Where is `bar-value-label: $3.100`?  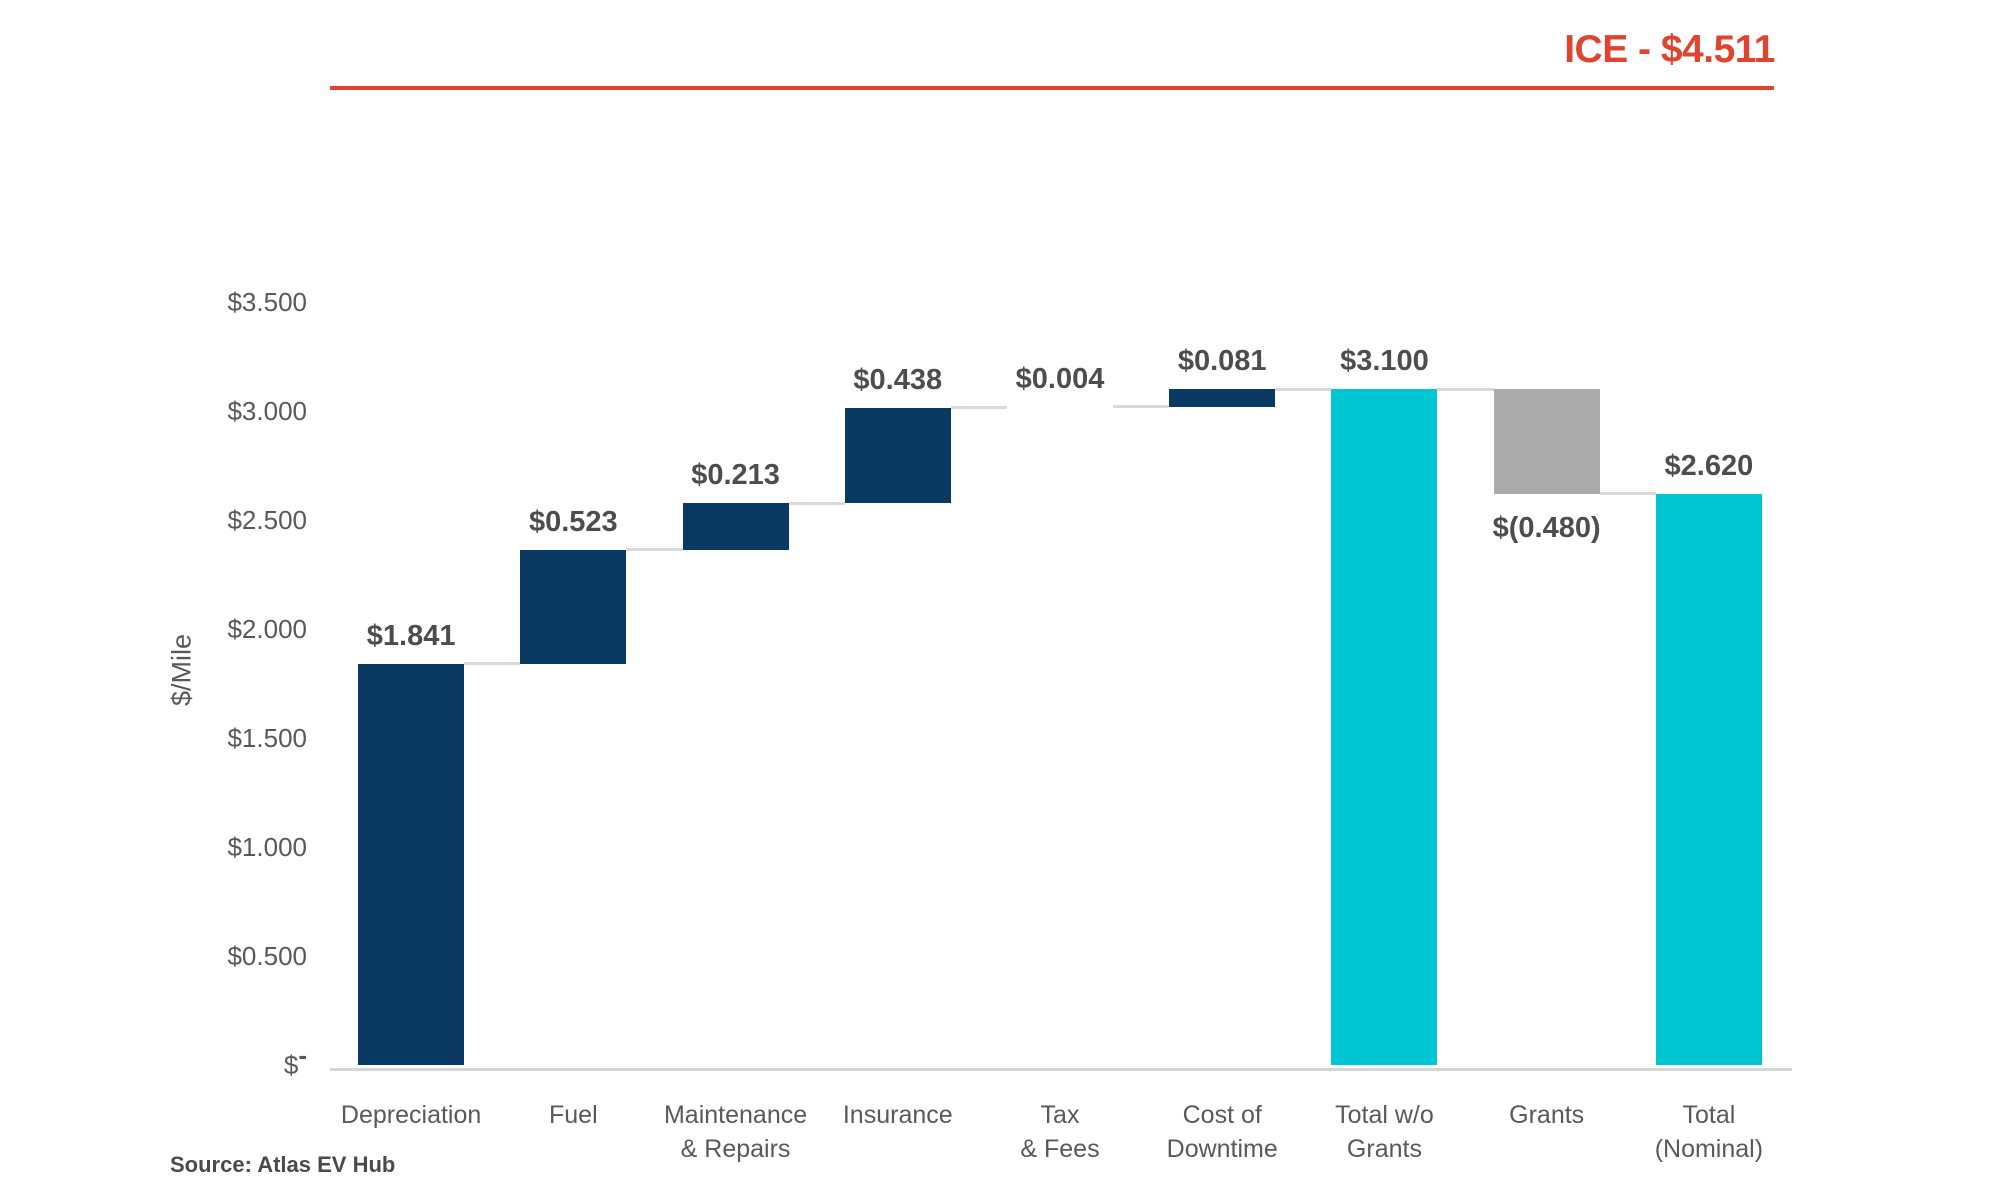 bar-value-label: $3.100 is located at coordinates (1384, 361).